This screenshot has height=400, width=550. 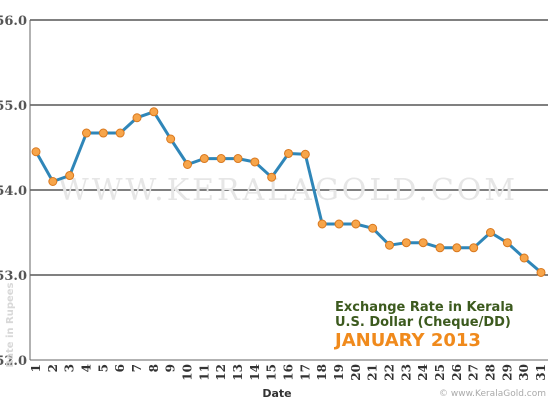 What do you see at coordinates (423, 322) in the screenshot?
I see `chart-title-line-2: U.S. Dollar (Cheque/DD)` at bounding box center [423, 322].